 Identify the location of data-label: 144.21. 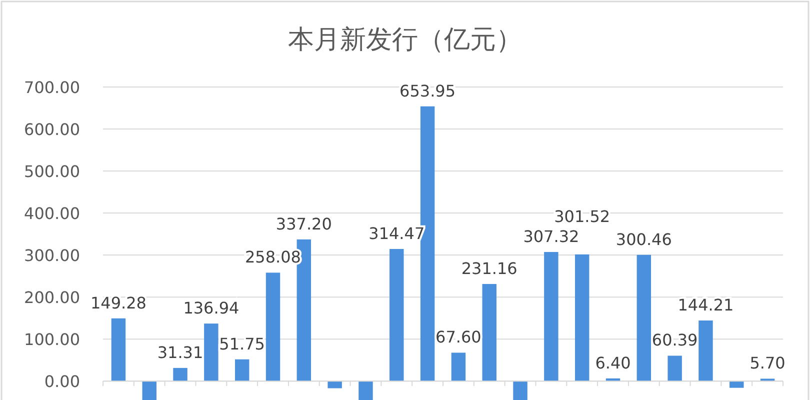
(706, 305).